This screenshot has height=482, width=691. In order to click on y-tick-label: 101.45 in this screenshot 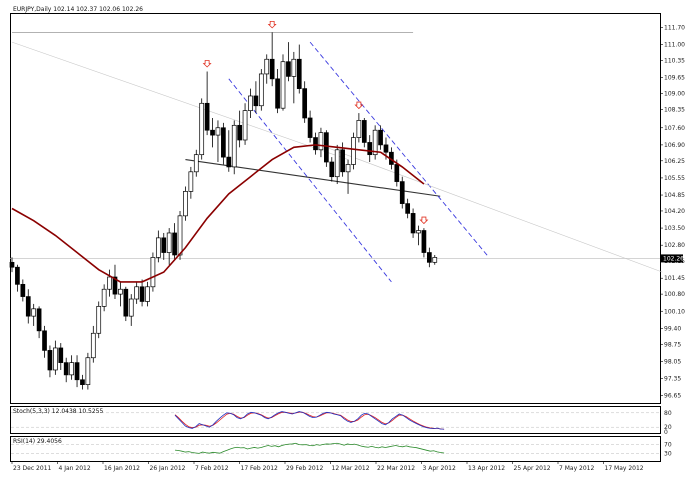, I will do `click(674, 278)`.